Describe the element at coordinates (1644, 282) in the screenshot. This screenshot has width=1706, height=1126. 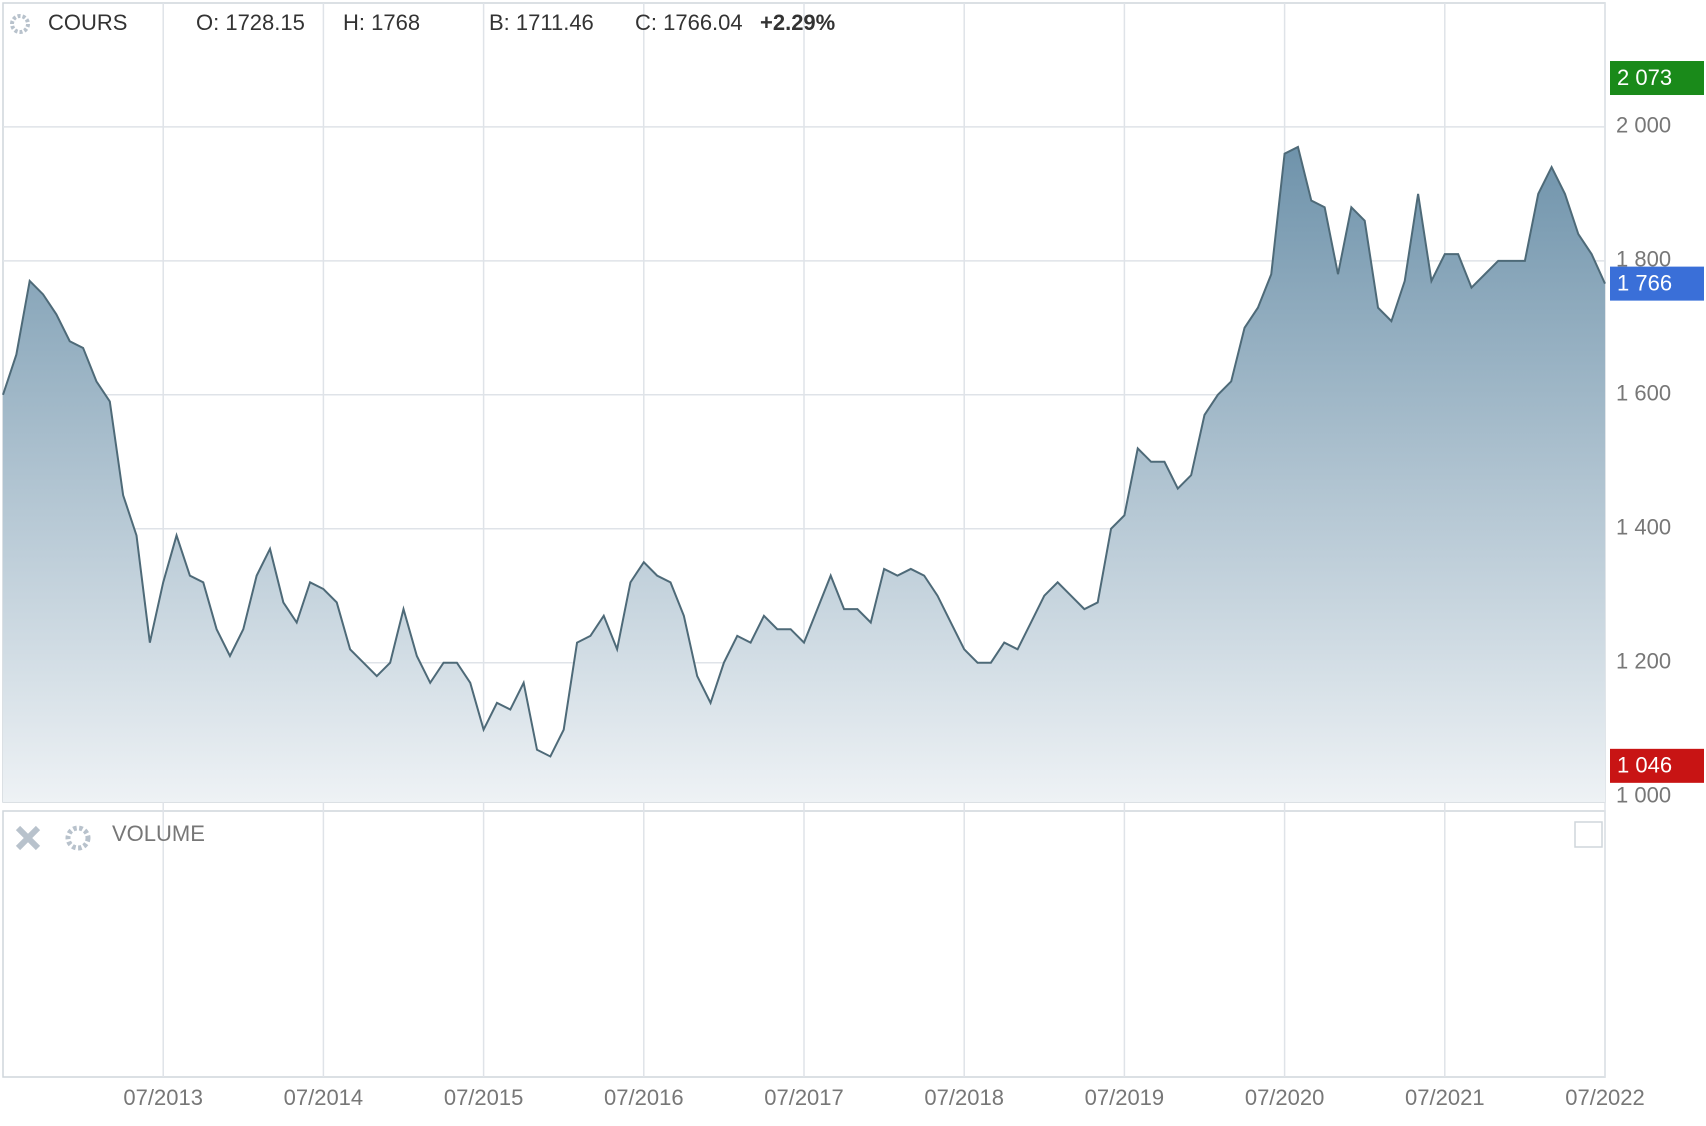
I see `price-marker-label: 1 766` at that location.